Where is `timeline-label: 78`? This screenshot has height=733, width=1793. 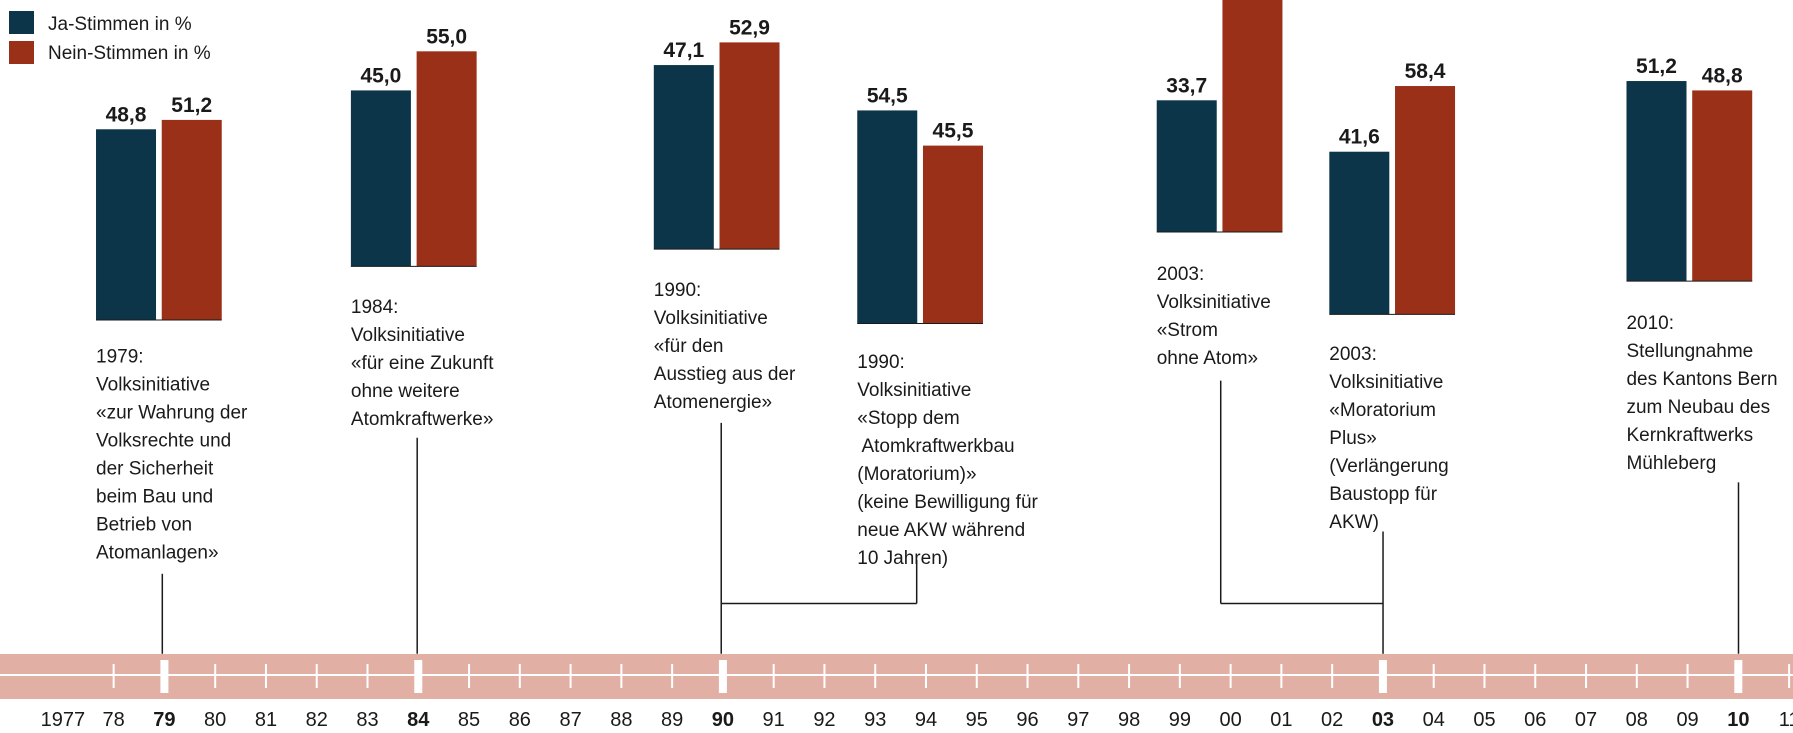
timeline-label: 78 is located at coordinates (114, 720).